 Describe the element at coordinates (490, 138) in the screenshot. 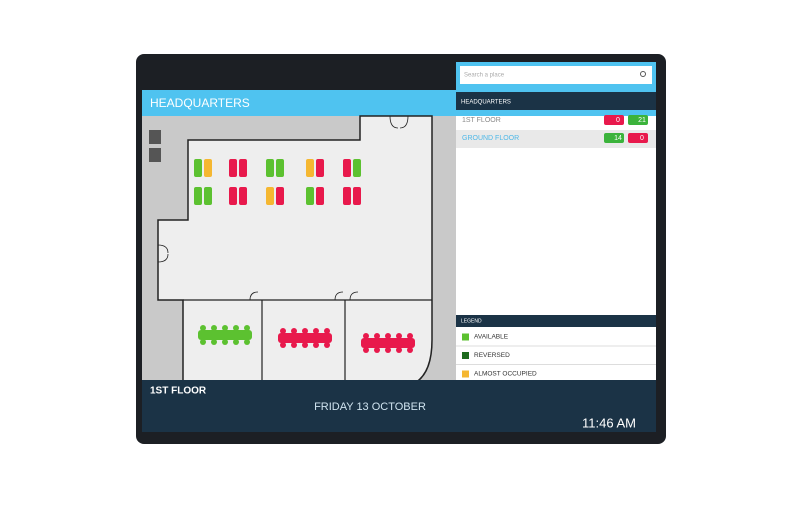

I see `floor-name: GROUND FLOOR` at that location.